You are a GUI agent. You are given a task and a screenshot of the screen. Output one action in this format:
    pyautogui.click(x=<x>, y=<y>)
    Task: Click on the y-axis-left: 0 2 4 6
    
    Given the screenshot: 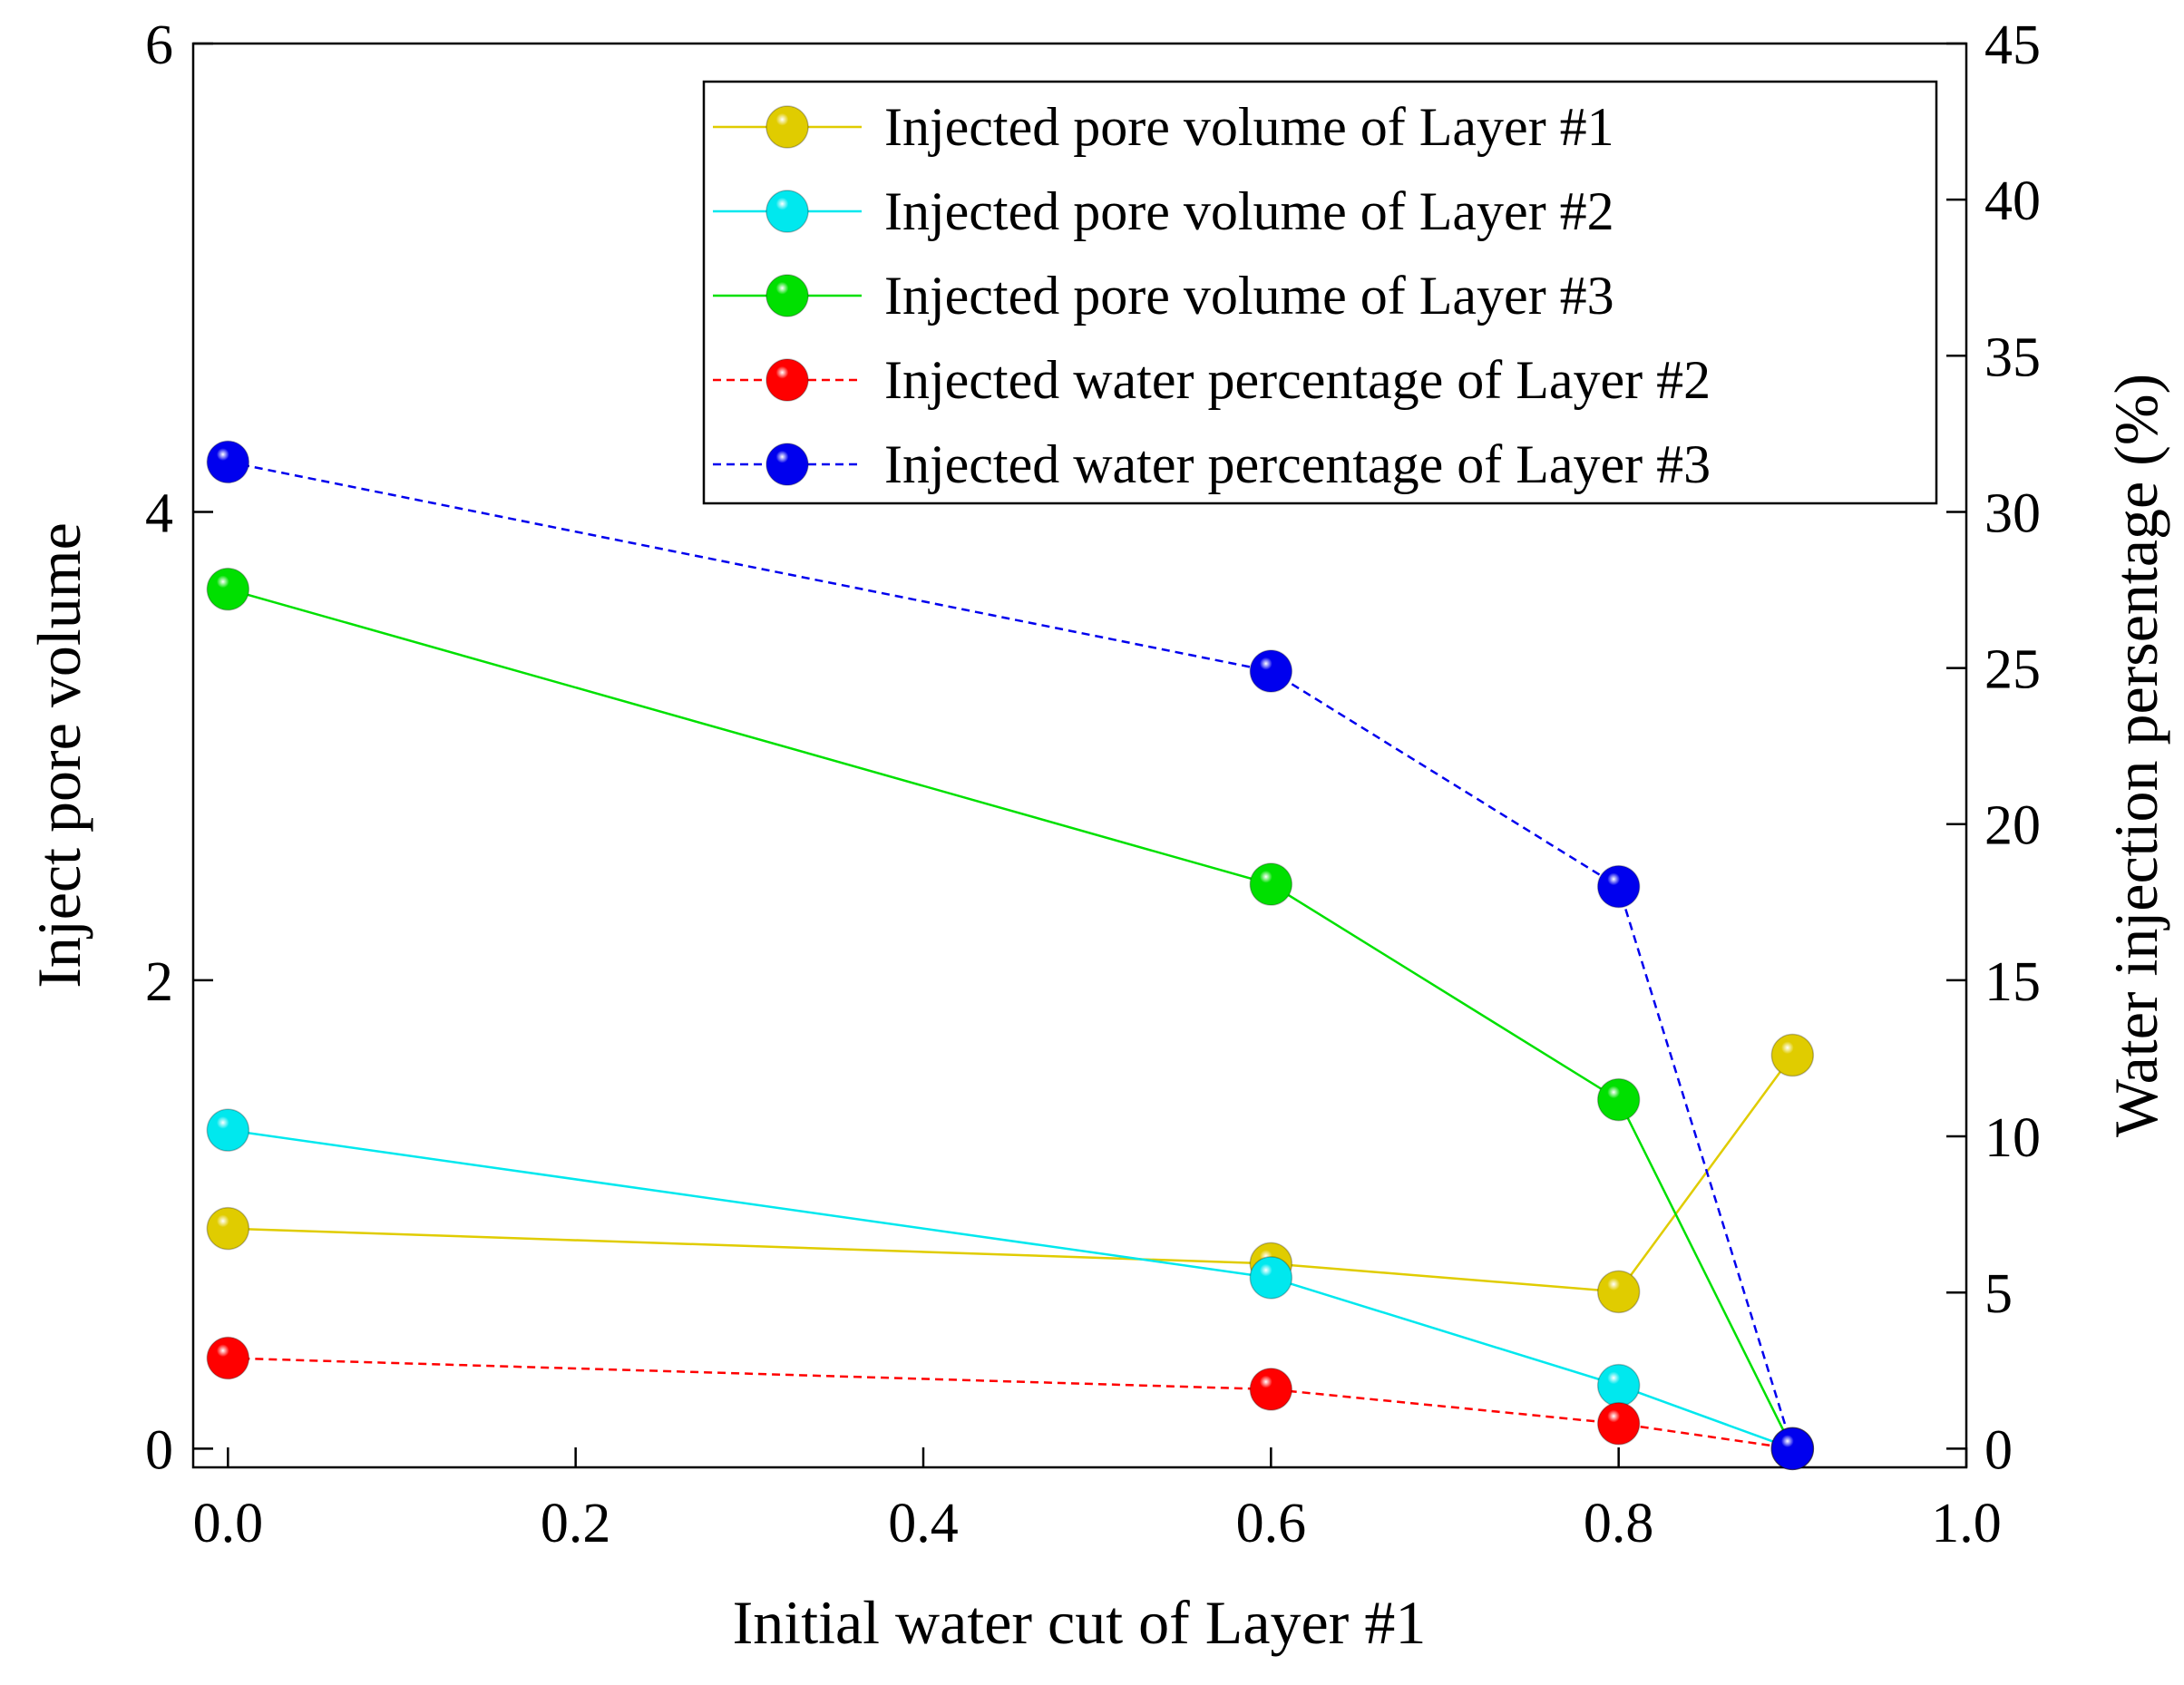 What is the action you would take?
    pyautogui.click(x=179, y=748)
    